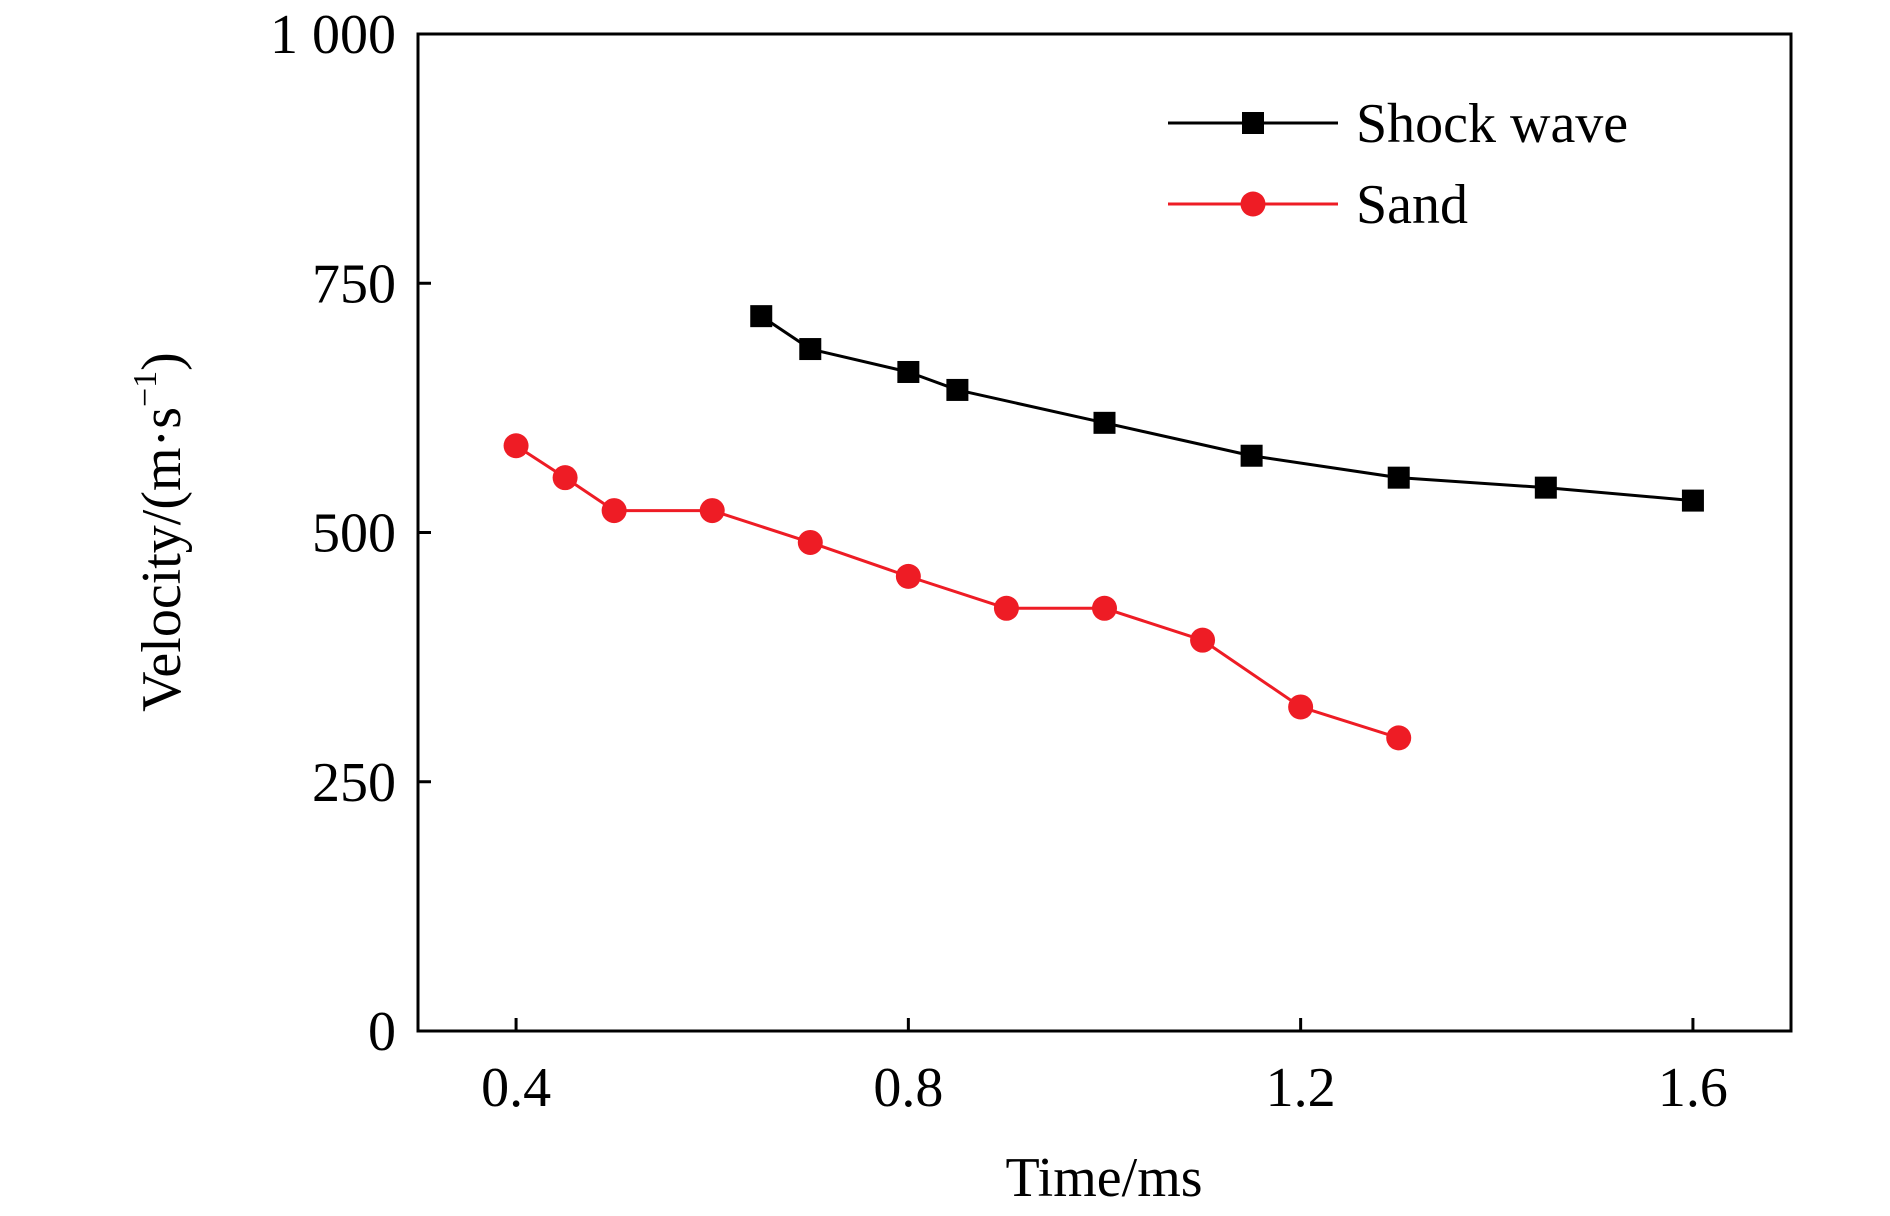 This screenshot has height=1216, width=1890. Describe the element at coordinates (1103, 1178) in the screenshot. I see `x-axis-title: Time/ms` at that location.